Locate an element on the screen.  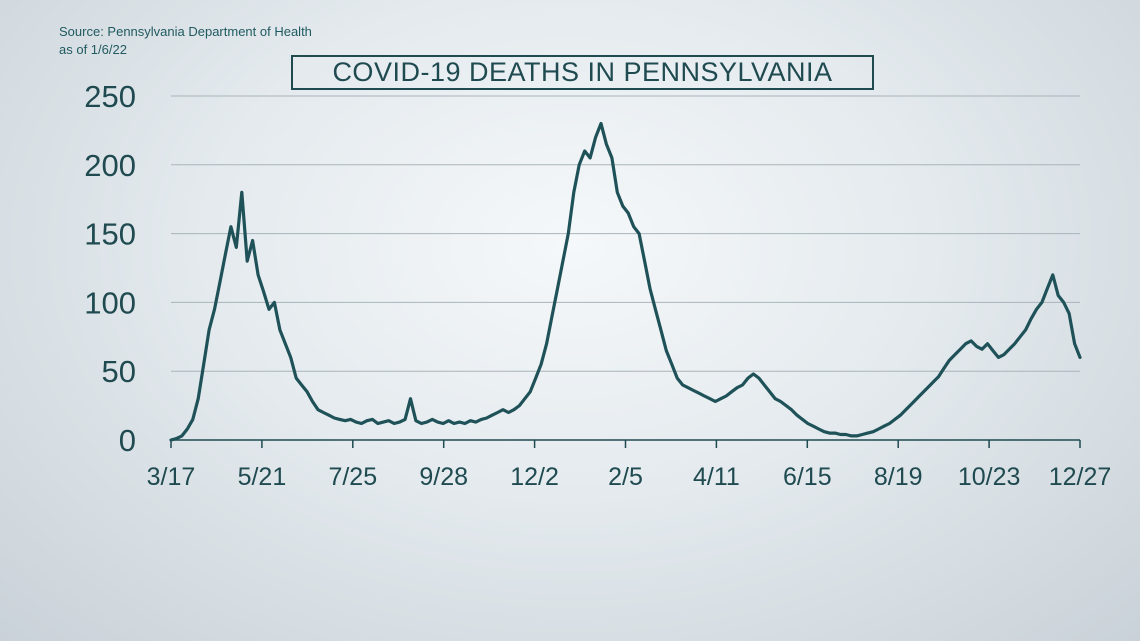
y-tick-label: 250 is located at coordinates (110, 96).